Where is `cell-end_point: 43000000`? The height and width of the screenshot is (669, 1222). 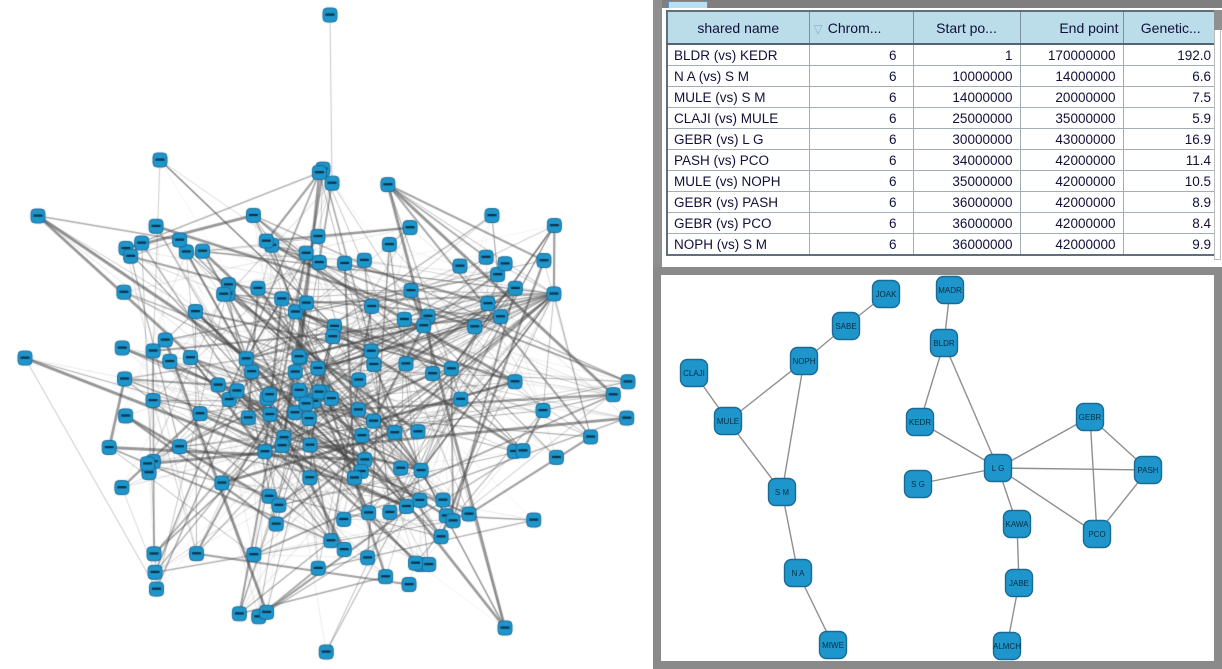
cell-end_point: 43000000 is located at coordinates (1071, 139).